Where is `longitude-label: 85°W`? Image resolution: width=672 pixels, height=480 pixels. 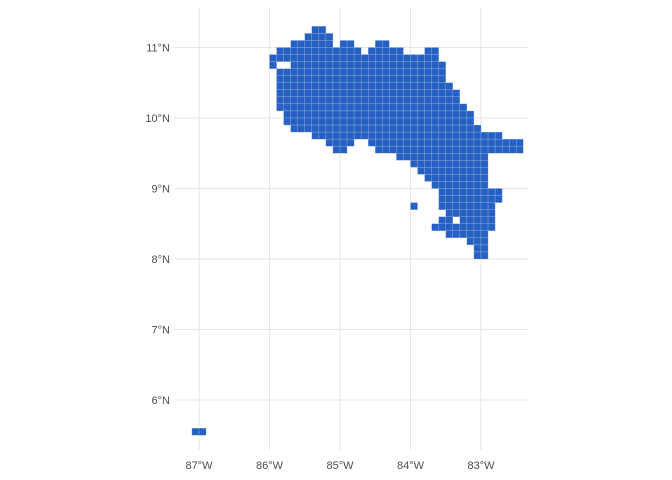
longitude-label: 85°W is located at coordinates (340, 466).